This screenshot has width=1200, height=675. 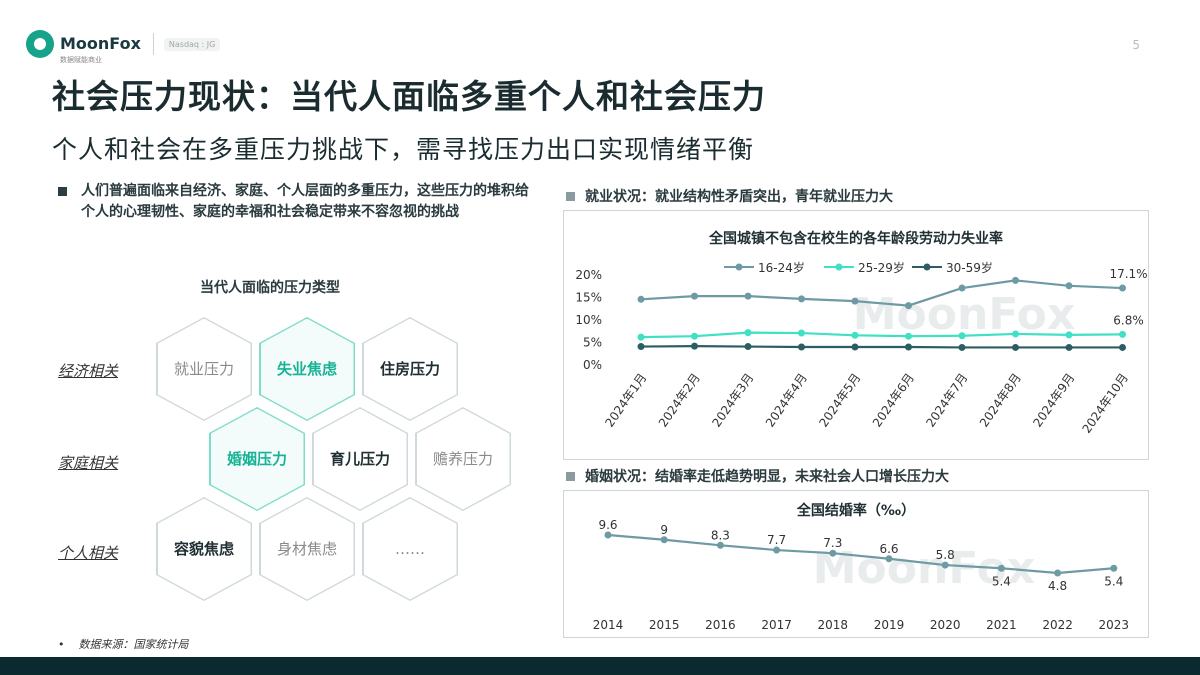 What do you see at coordinates (833, 625) in the screenshot?
I see `x-tick-label: 2018` at bounding box center [833, 625].